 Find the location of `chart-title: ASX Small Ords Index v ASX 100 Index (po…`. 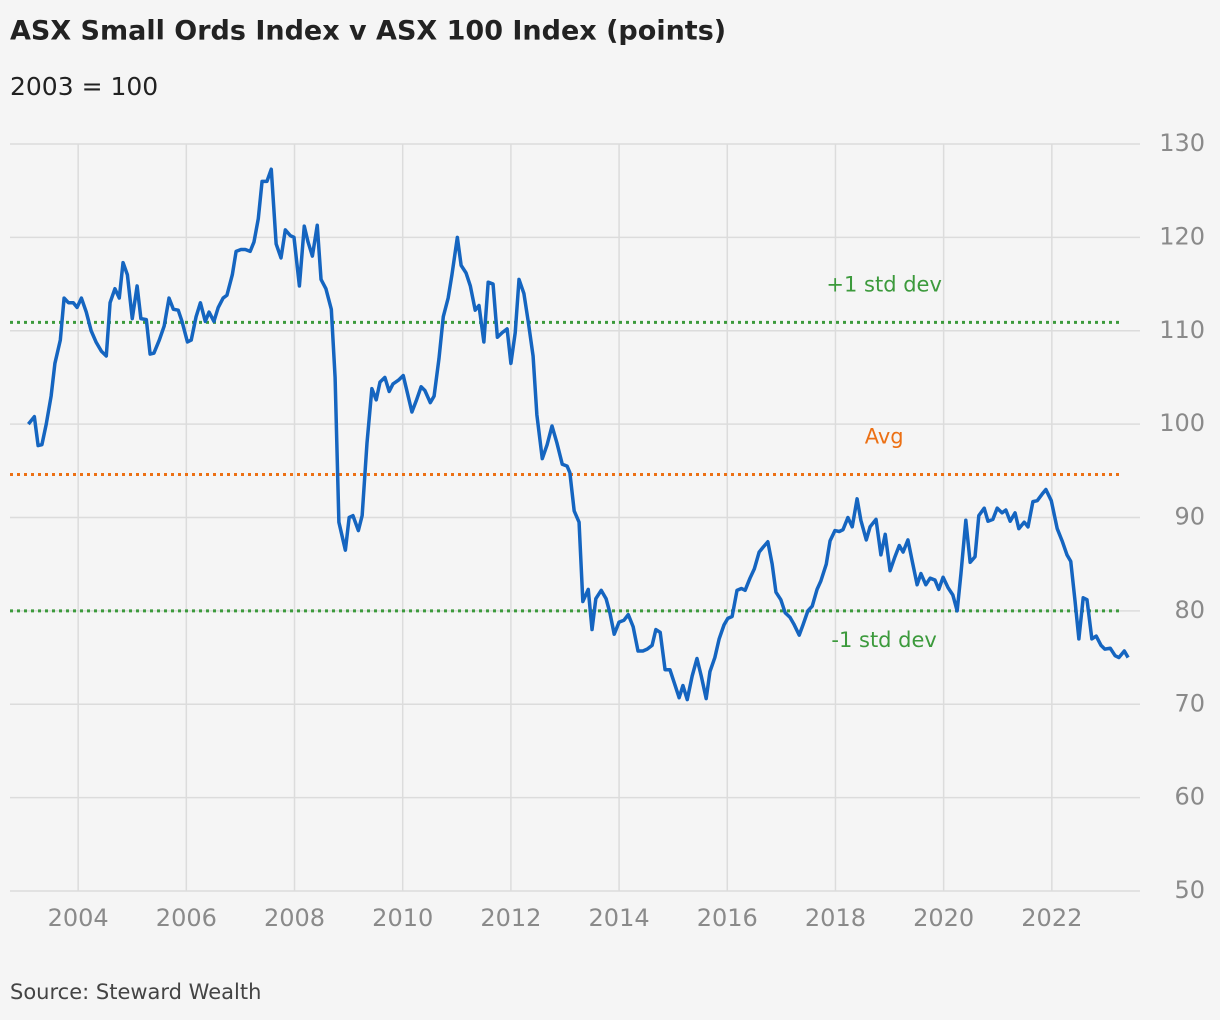

chart-title: ASX Small Ords Index v ASX 100 Index (po… is located at coordinates (368, 31).